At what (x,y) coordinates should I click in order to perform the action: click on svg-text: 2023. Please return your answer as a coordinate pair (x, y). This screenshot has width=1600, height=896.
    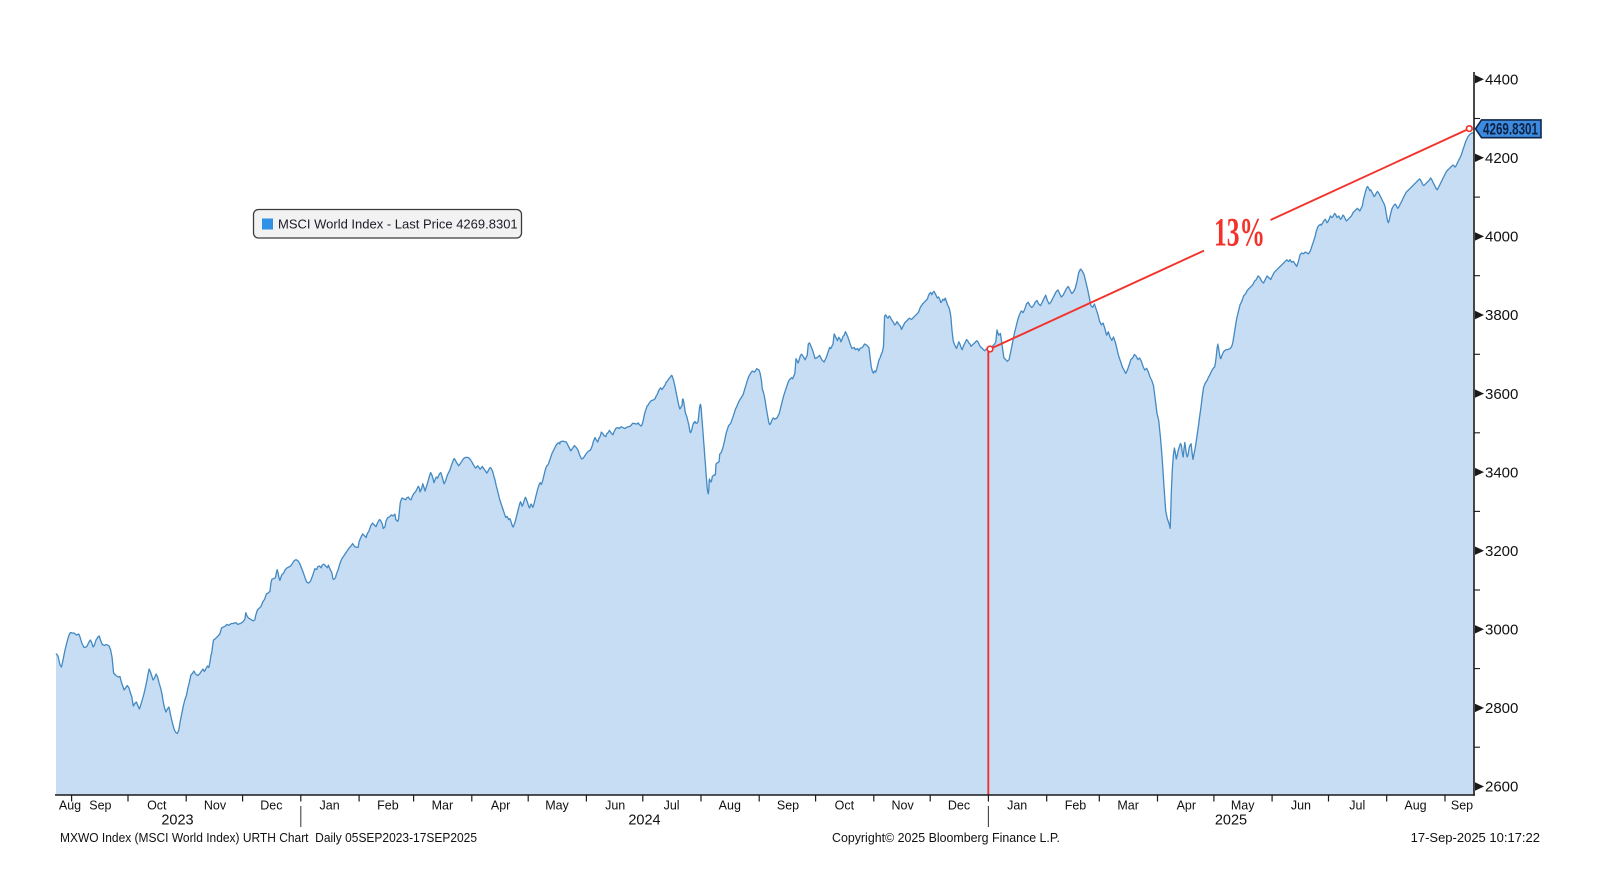
    Looking at the image, I should click on (177, 821).